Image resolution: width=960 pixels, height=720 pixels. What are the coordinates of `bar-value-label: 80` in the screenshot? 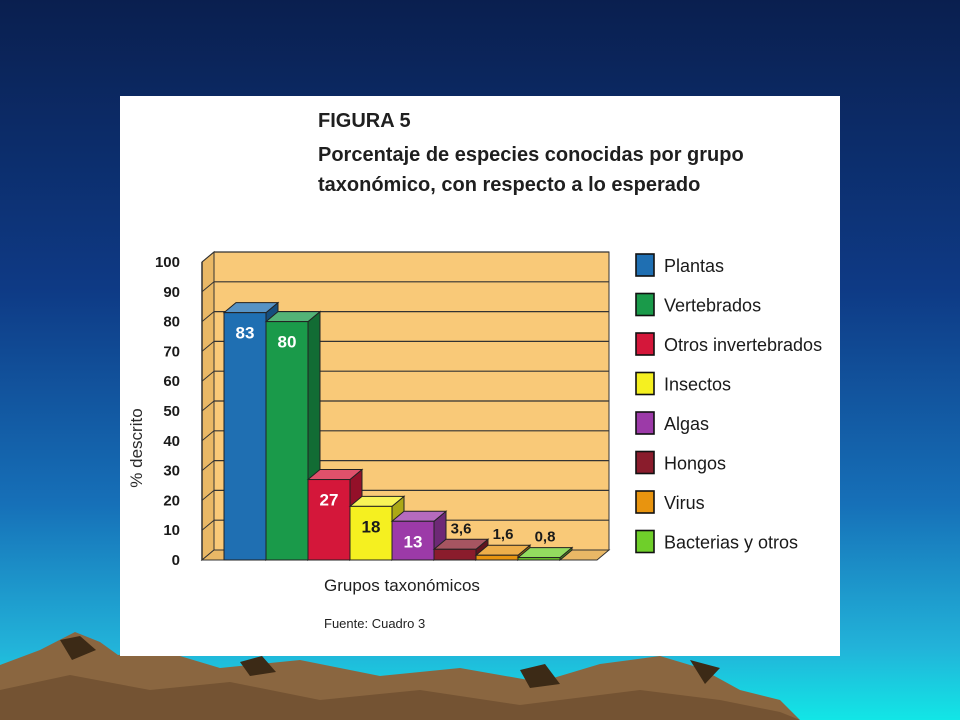 It's located at (287, 342).